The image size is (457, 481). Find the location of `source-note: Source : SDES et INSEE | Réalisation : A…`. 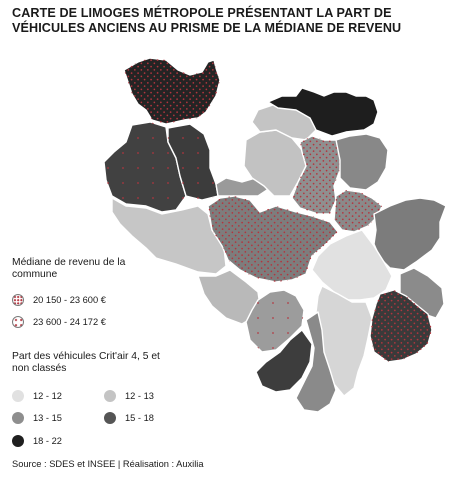

source-note: Source : SDES et INSEE | Réalisation : A… is located at coordinates (108, 464).